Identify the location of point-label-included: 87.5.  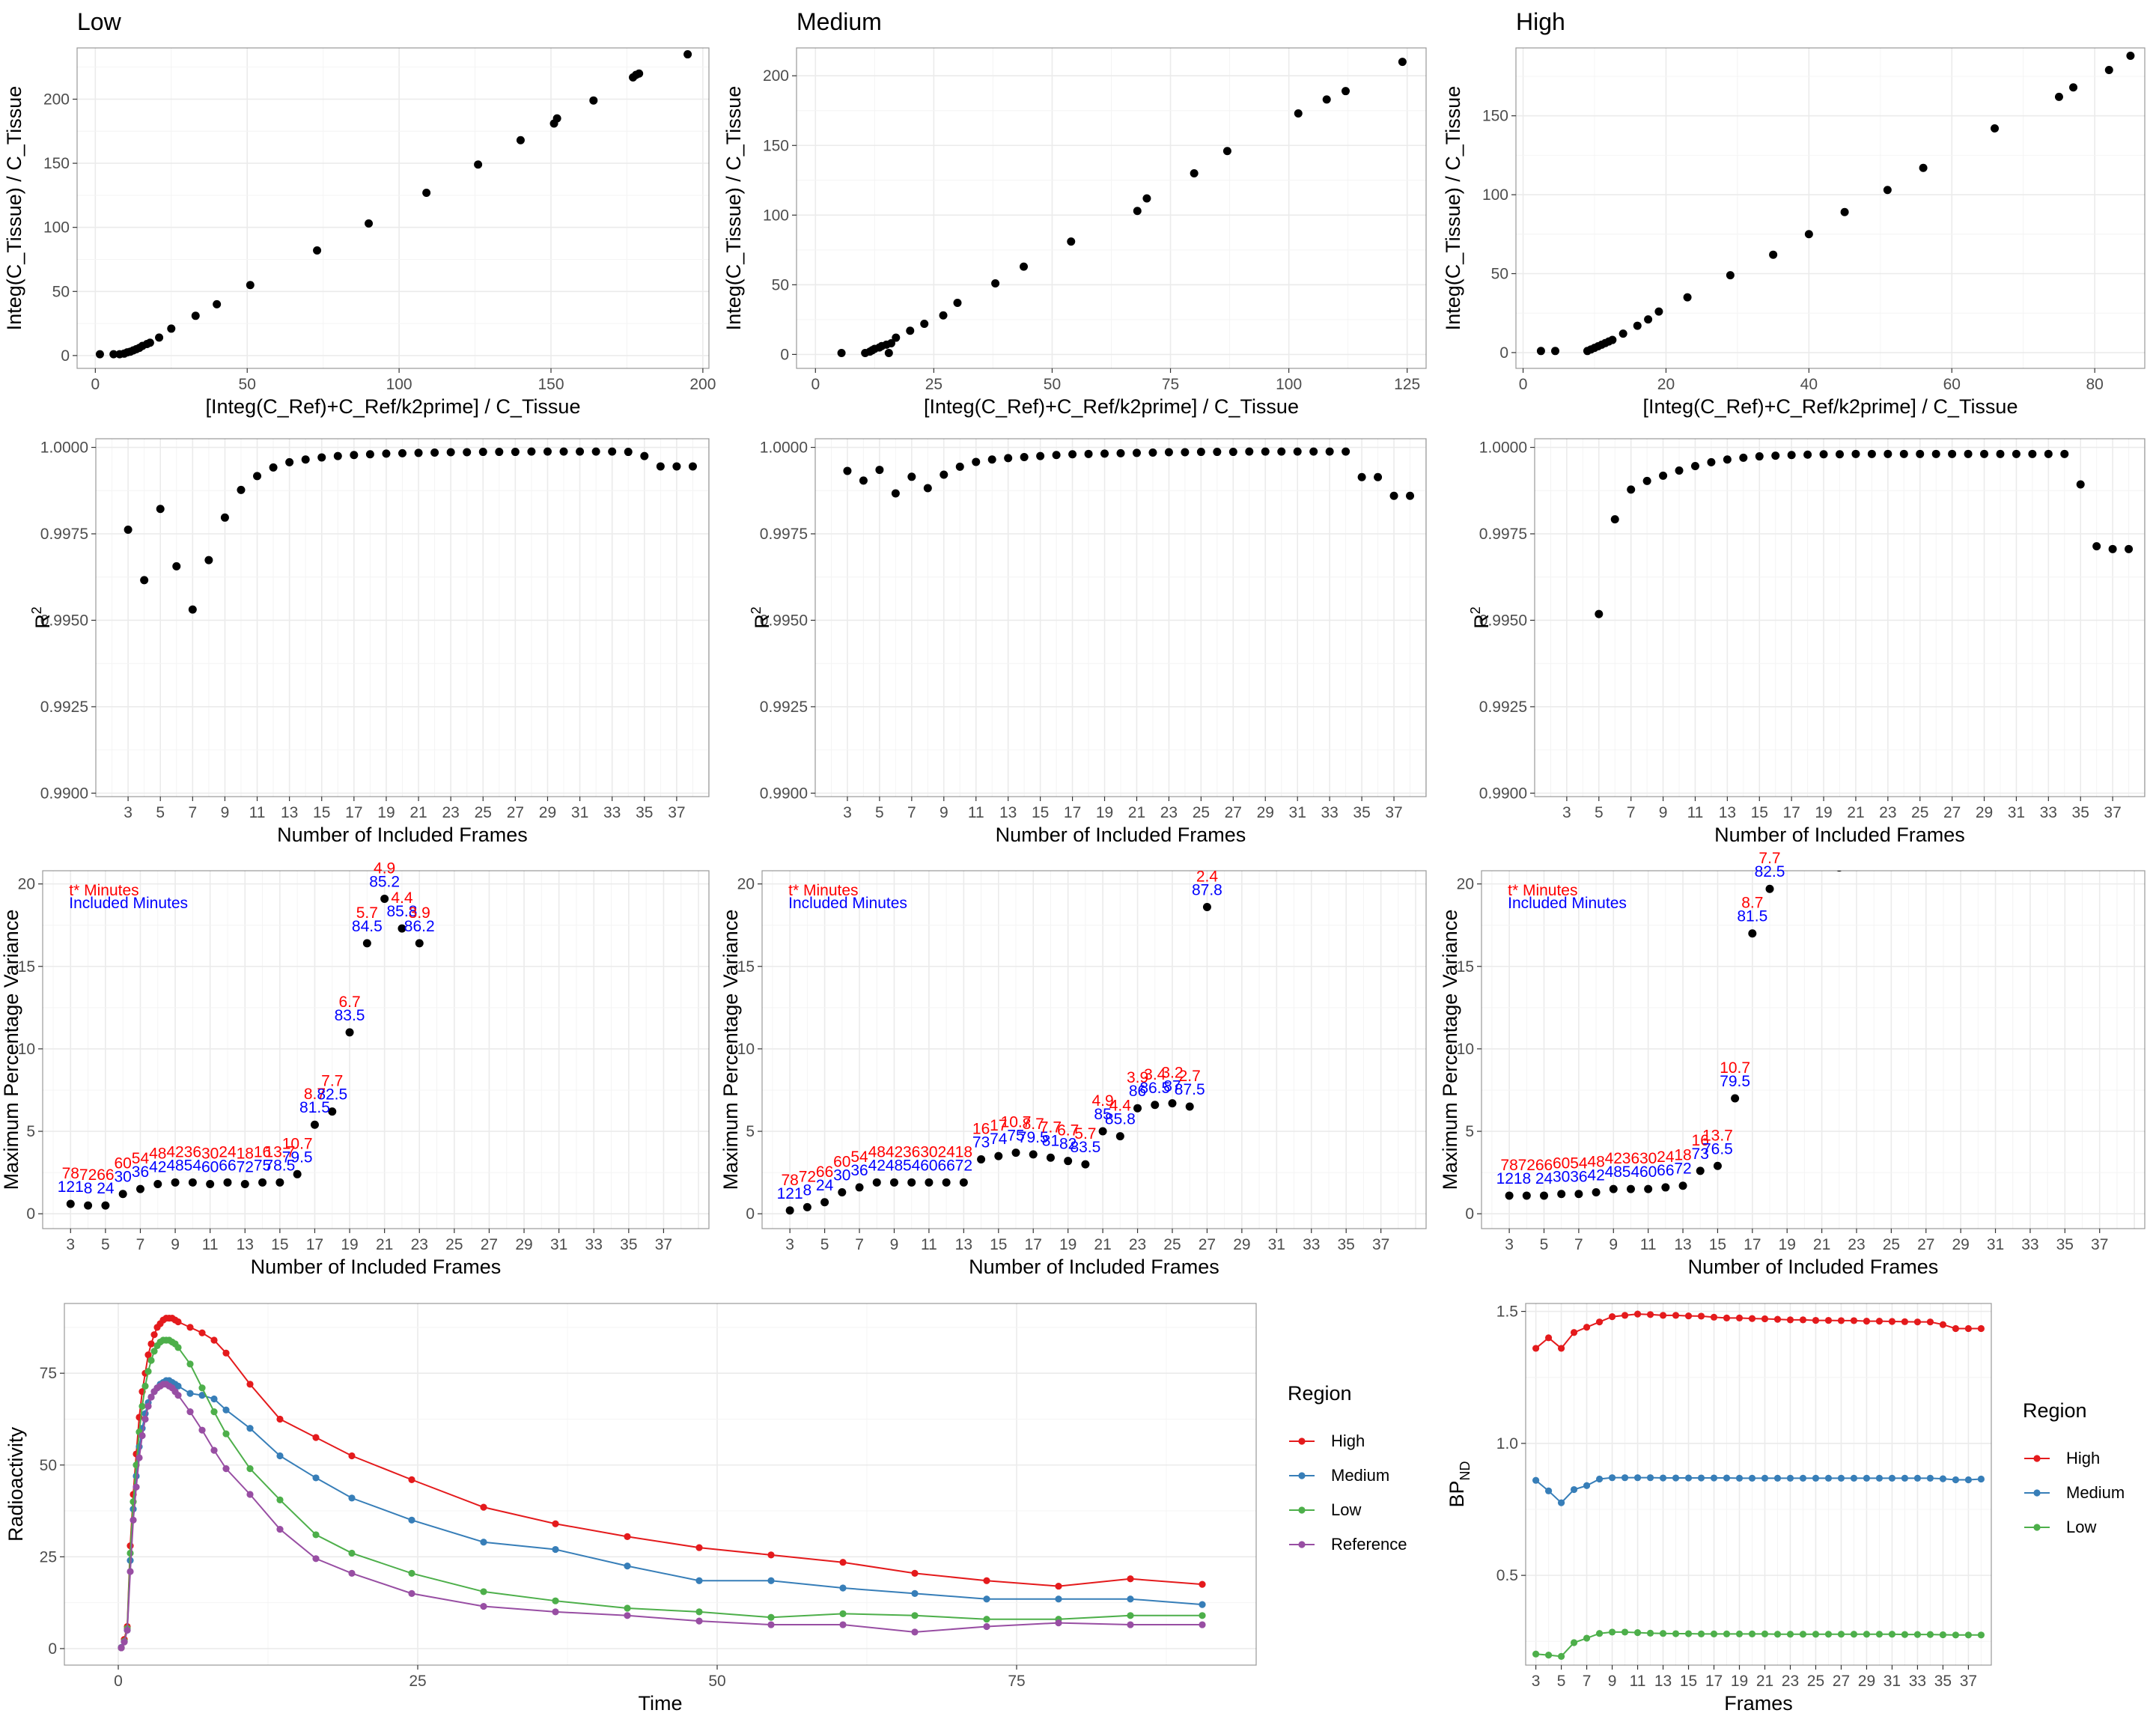
(1190, 1089).